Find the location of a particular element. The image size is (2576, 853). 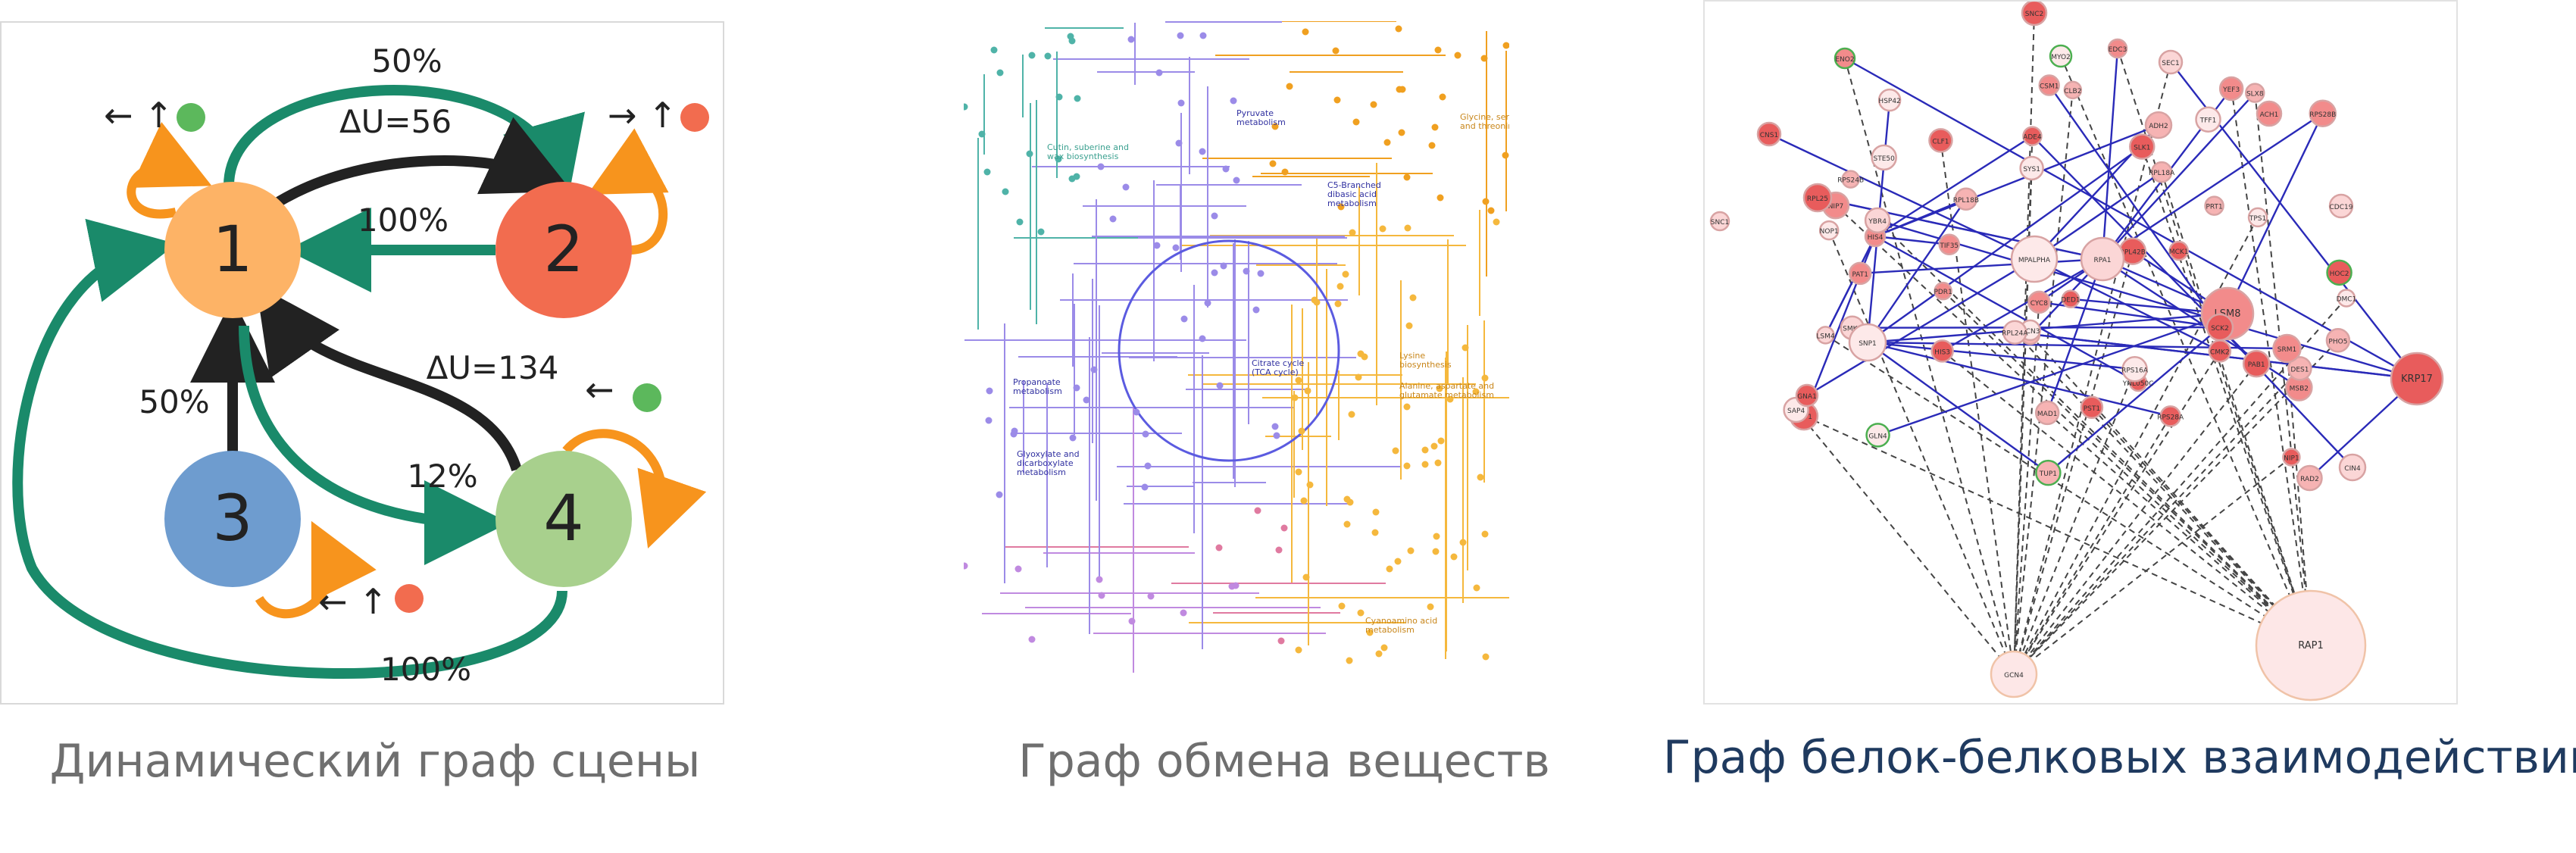

ppi-node-label: MAD1 is located at coordinates (2047, 414).